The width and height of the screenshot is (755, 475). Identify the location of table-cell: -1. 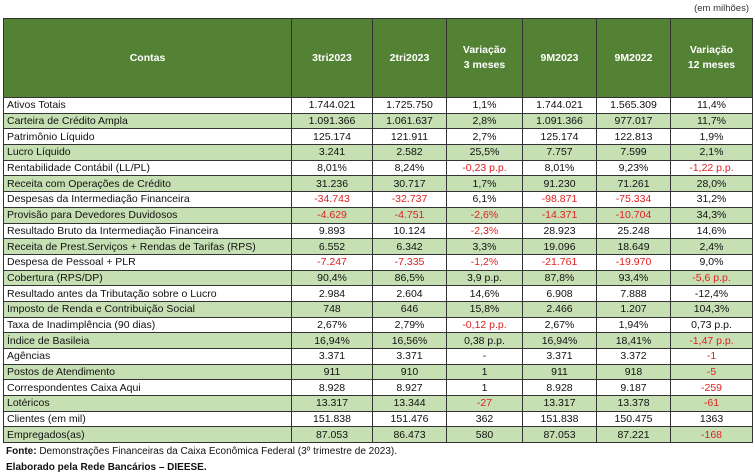
(711, 356).